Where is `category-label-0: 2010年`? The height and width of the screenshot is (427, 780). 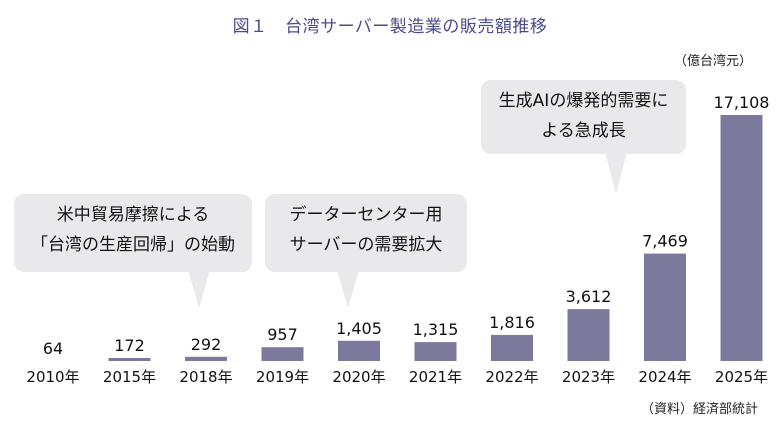
category-label-0: 2010年 is located at coordinates (52, 377).